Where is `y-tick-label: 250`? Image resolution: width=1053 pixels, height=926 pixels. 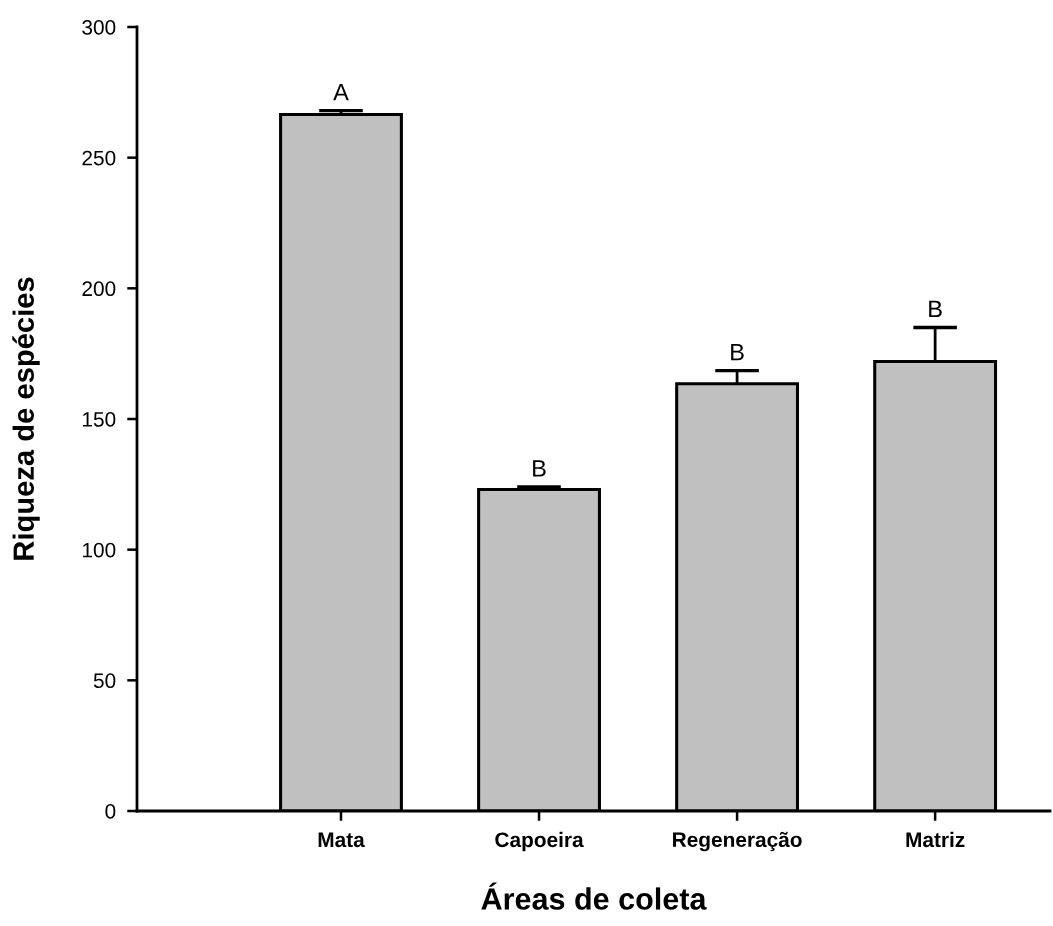
y-tick-label: 250 is located at coordinates (99, 158).